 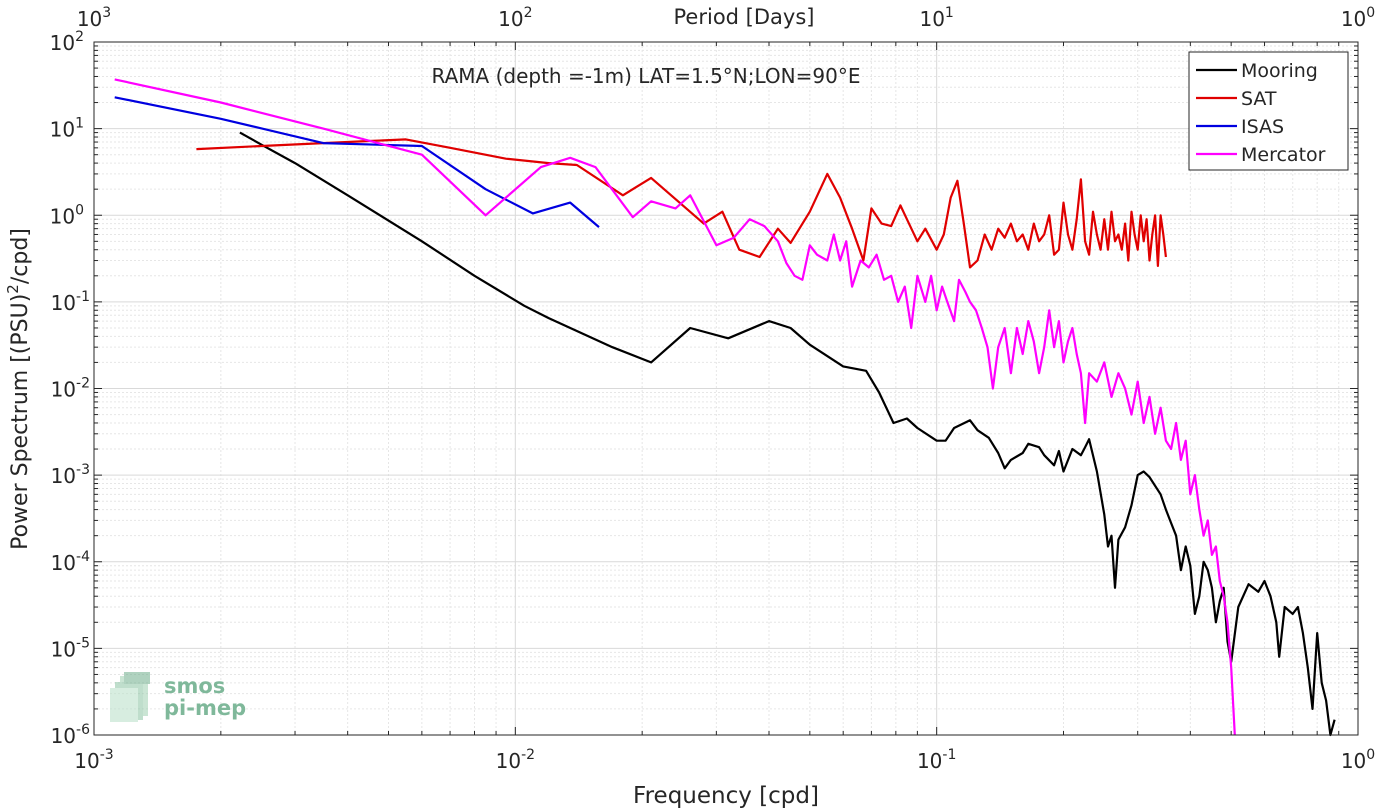 I want to click on y-tick-label: 10⁻⁵, so click(x=70, y=648).